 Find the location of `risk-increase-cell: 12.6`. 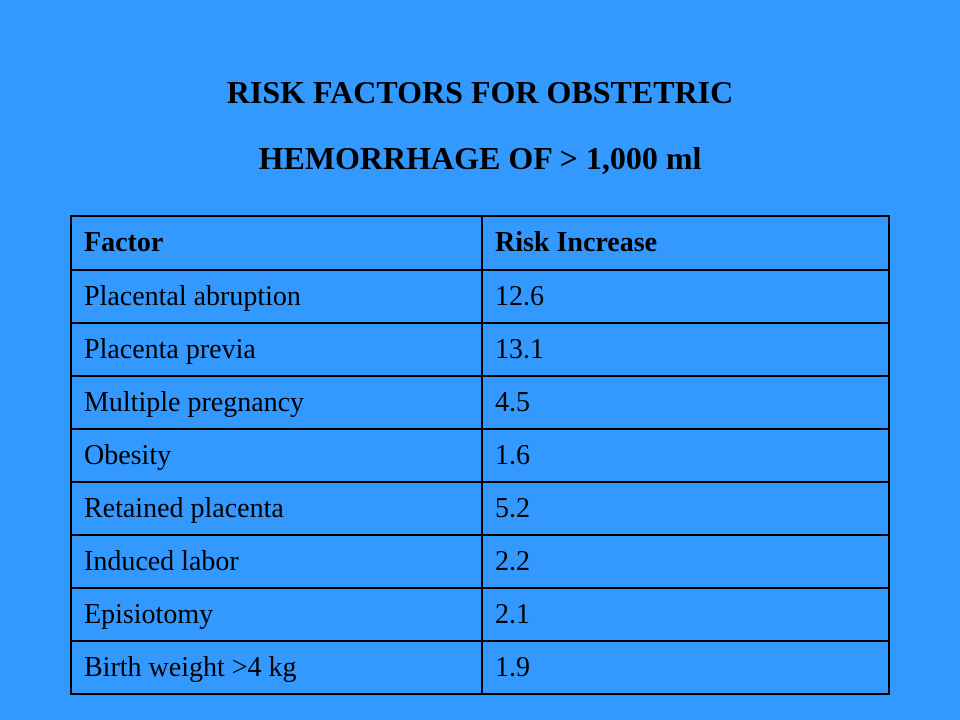

risk-increase-cell: 12.6 is located at coordinates (685, 296).